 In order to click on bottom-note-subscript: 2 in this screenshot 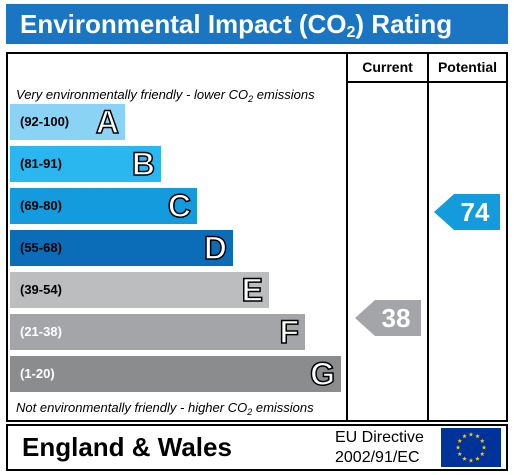, I will do `click(250, 412)`.